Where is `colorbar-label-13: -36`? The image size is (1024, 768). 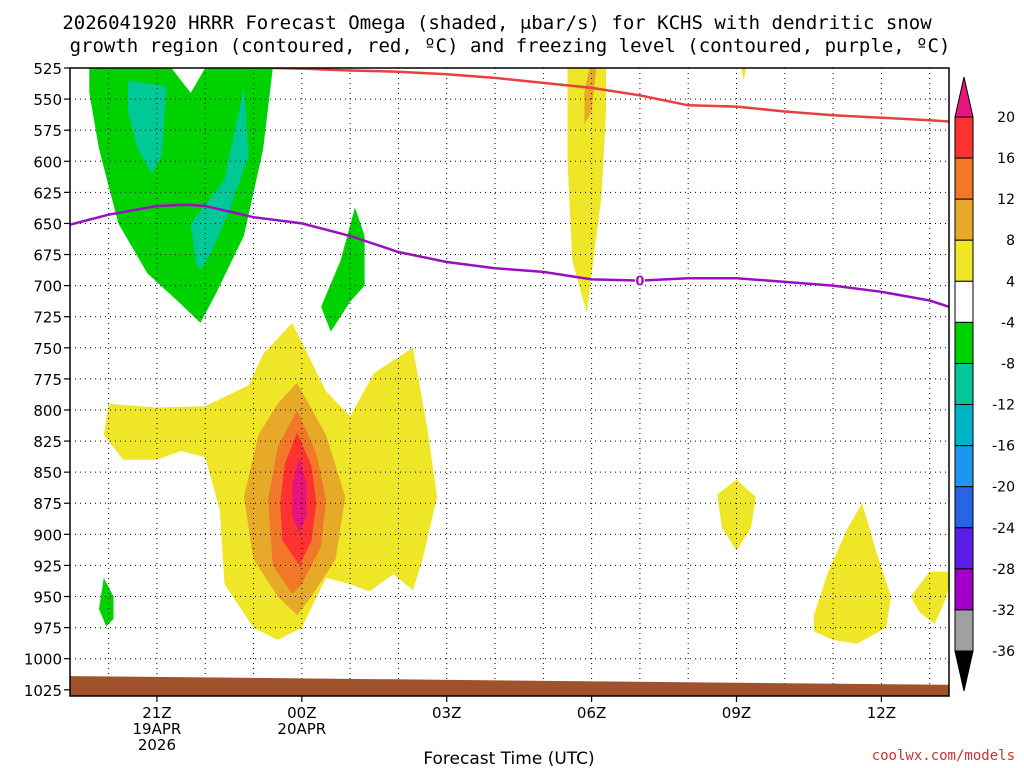
colorbar-label-13: -36 is located at coordinates (1003, 652).